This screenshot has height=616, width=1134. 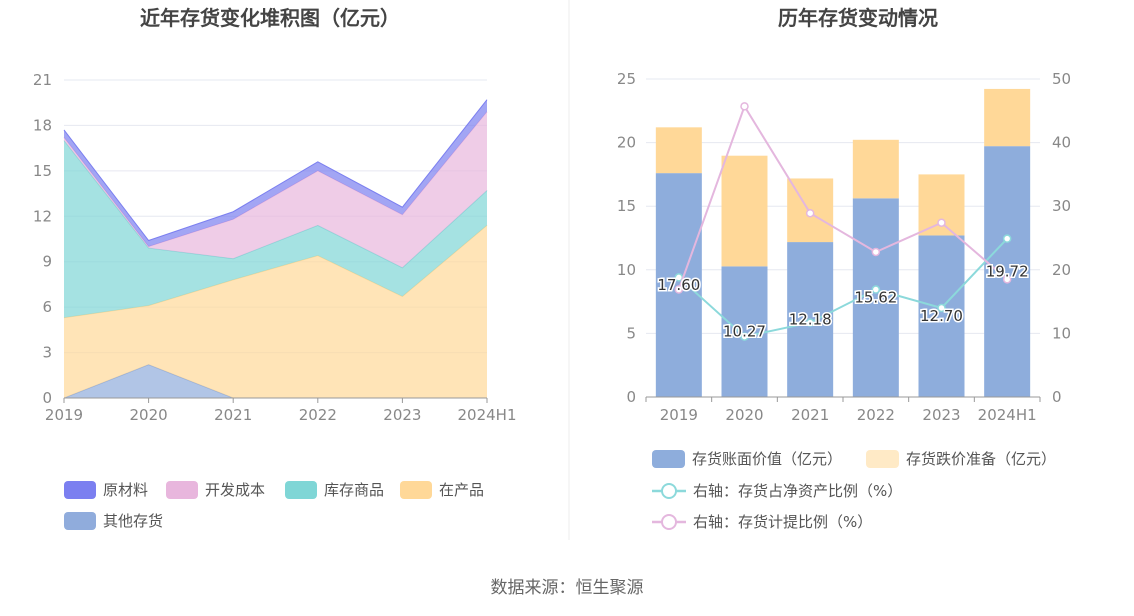 What do you see at coordinates (843, 301) in the screenshot?
I see `right-data-labels: 17.60 10.27 12.18 15.62 12.70 19.72` at bounding box center [843, 301].